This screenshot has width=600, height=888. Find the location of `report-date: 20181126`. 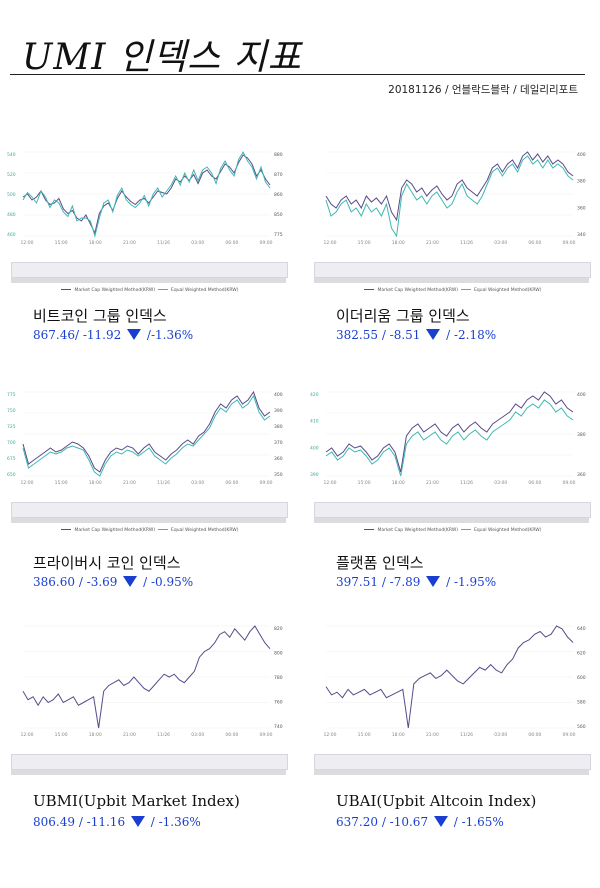

report-date: 20181126 is located at coordinates (415, 90).